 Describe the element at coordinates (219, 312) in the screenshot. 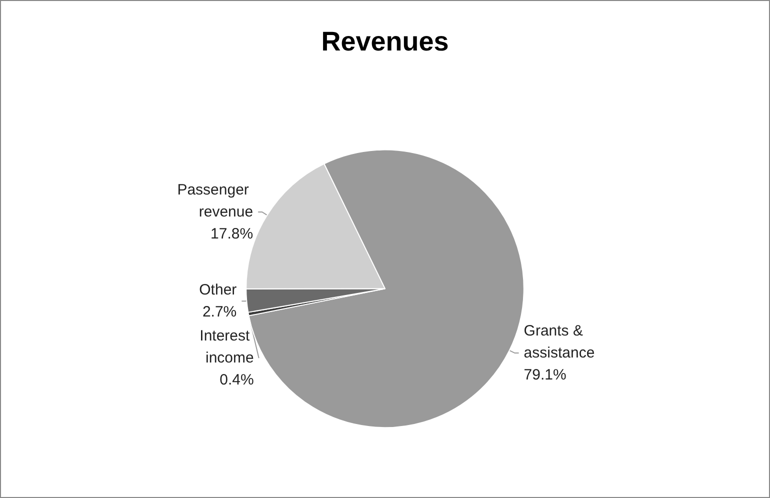

I see `data-label: 2.7%` at that location.